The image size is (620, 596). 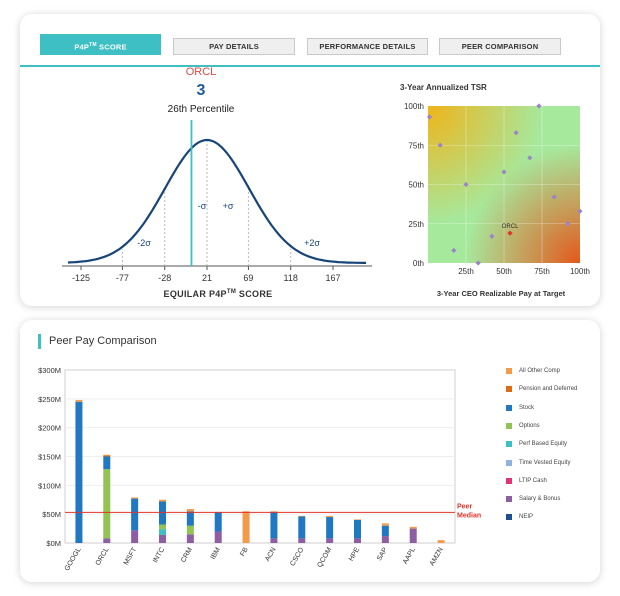 What do you see at coordinates (187, 554) in the screenshot?
I see `x-tick-label: CRM` at bounding box center [187, 554].